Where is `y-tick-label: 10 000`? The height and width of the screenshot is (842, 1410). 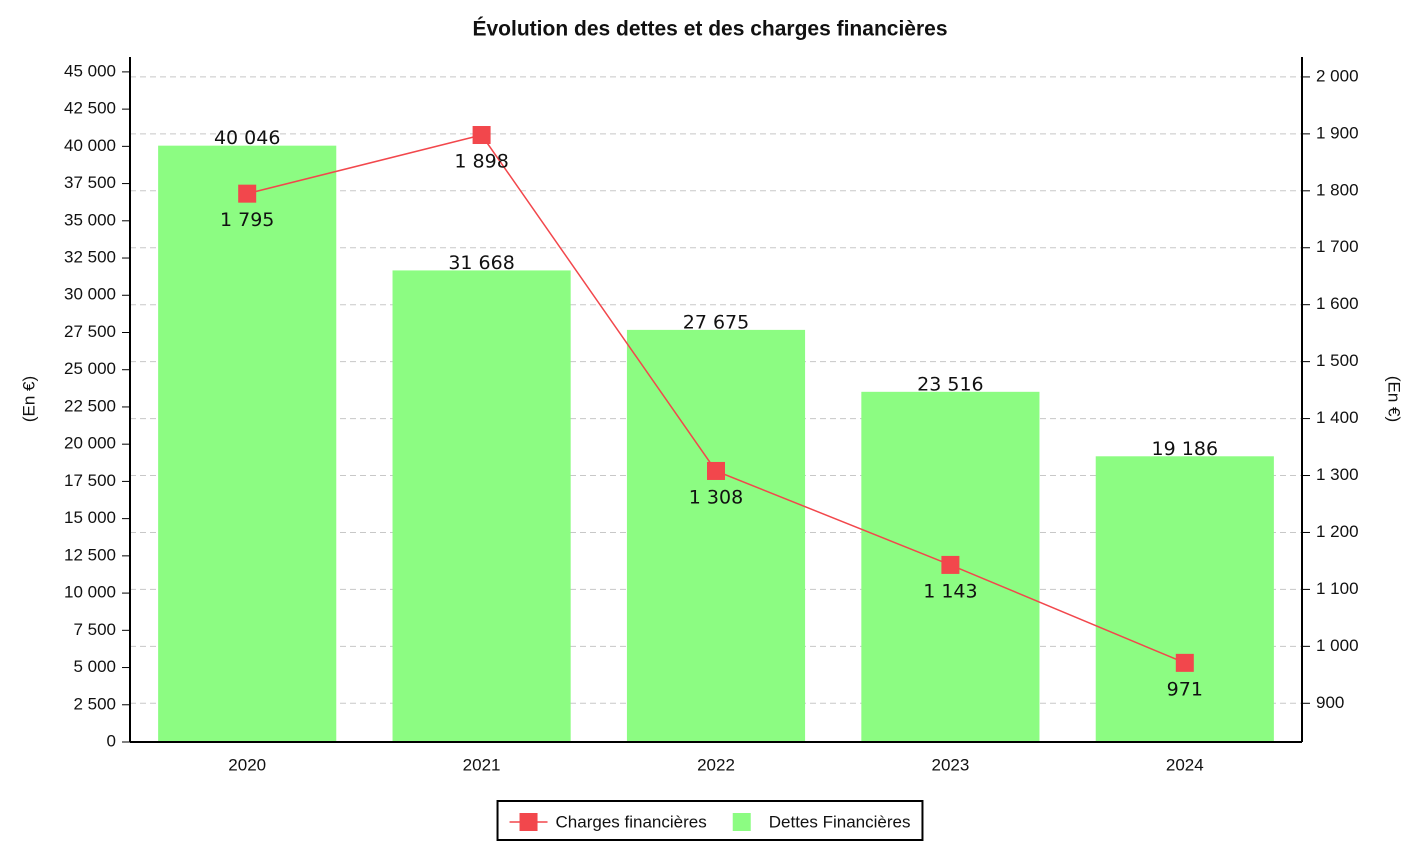
y-tick-label: 10 000 is located at coordinates (90, 592).